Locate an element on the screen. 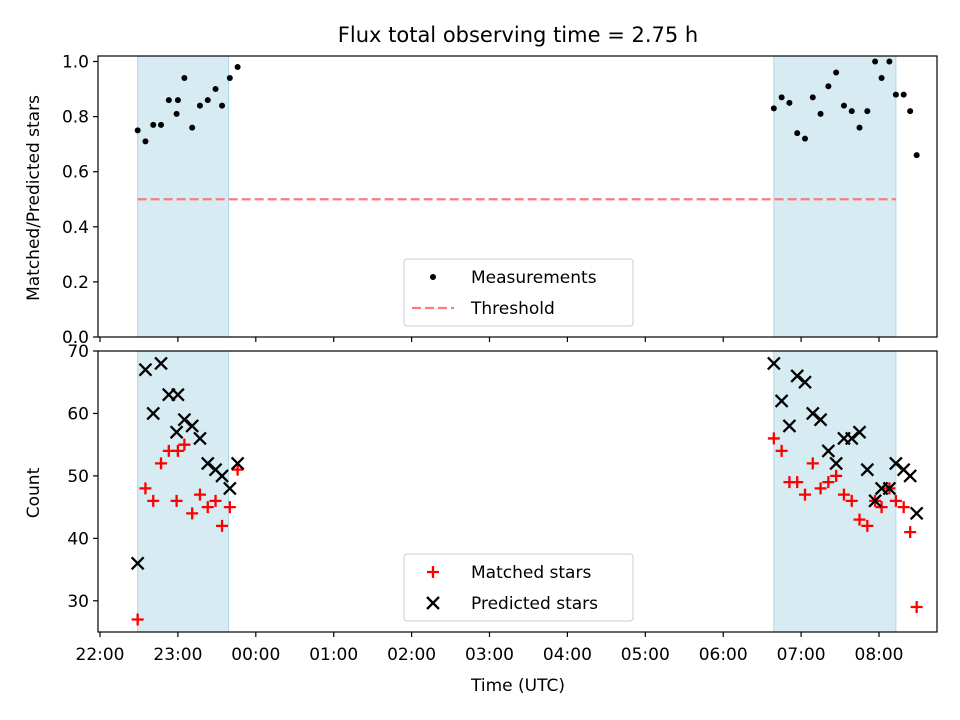 The width and height of the screenshot is (960, 720). y-tick-label-top-5: 1.0 is located at coordinates (75, 63).